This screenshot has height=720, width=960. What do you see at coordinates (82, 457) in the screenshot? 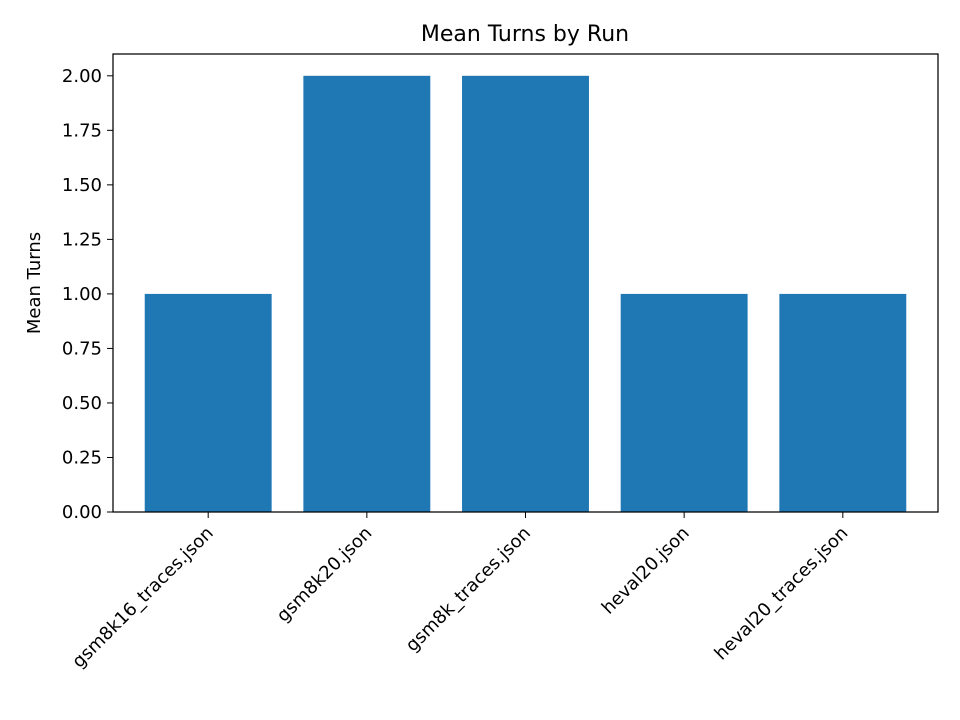
I see `y-tick-label: 0.25` at bounding box center [82, 457].